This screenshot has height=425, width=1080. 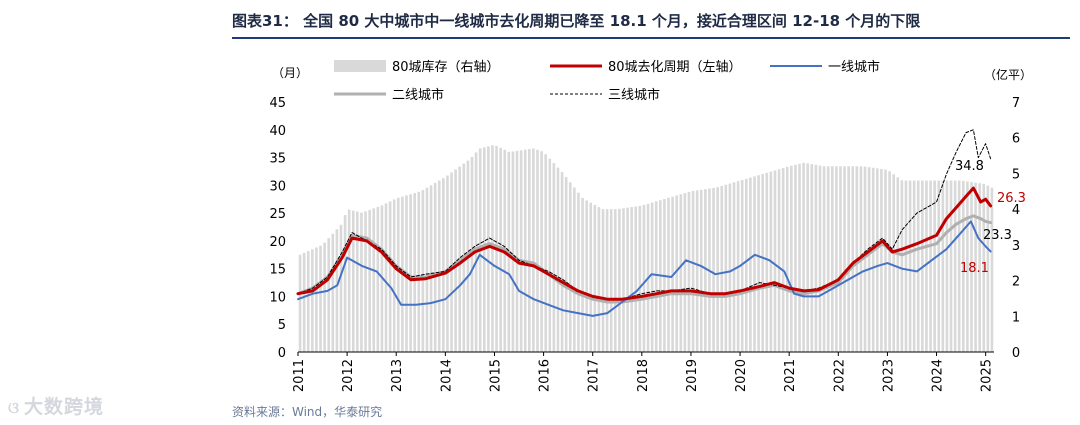 I want to click on watermark: ଓ 大数跨境, so click(x=56, y=405).